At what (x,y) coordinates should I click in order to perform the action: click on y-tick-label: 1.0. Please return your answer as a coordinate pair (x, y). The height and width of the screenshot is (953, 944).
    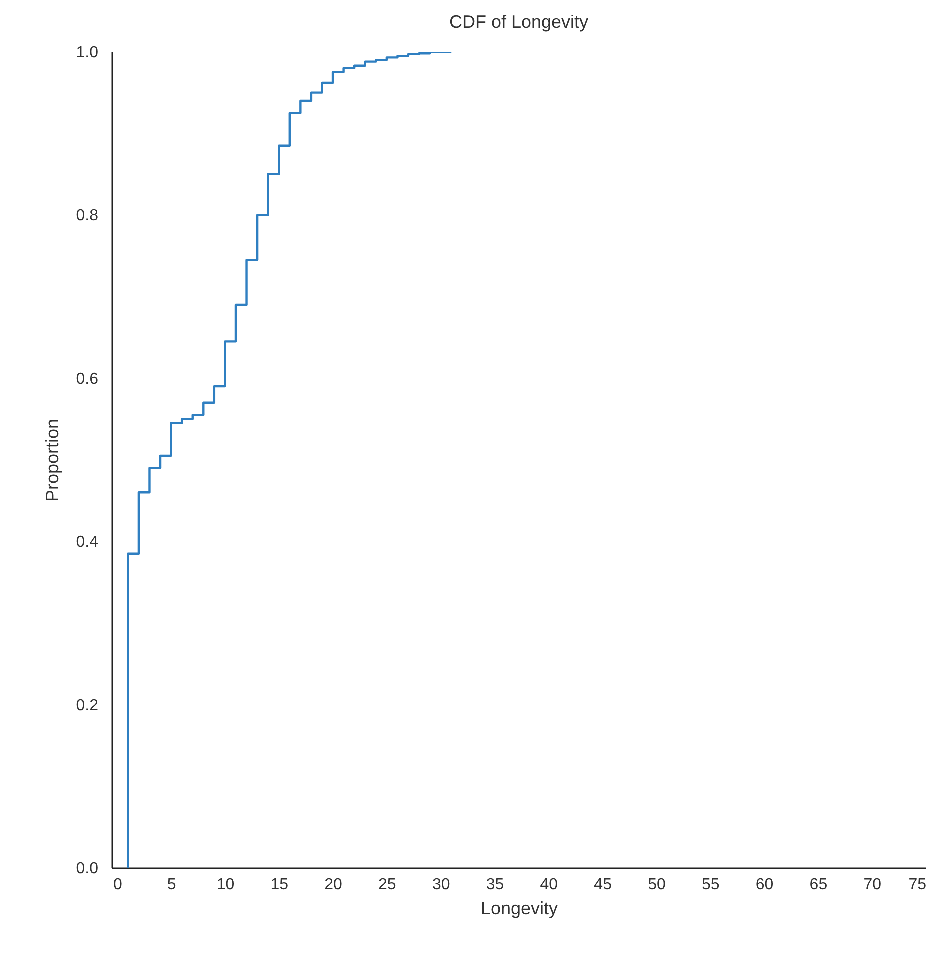
    Looking at the image, I should click on (87, 53).